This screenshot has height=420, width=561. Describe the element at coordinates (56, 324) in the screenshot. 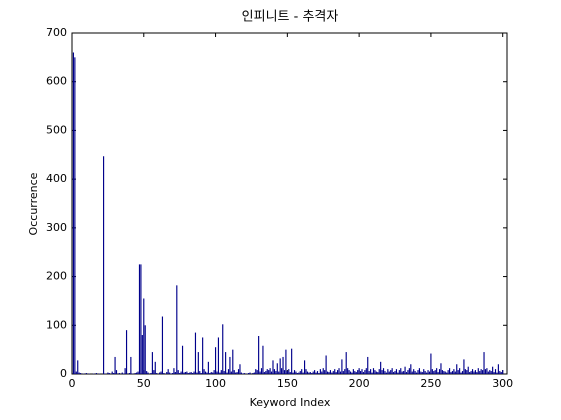

I see `y-tick-label: 100` at that location.